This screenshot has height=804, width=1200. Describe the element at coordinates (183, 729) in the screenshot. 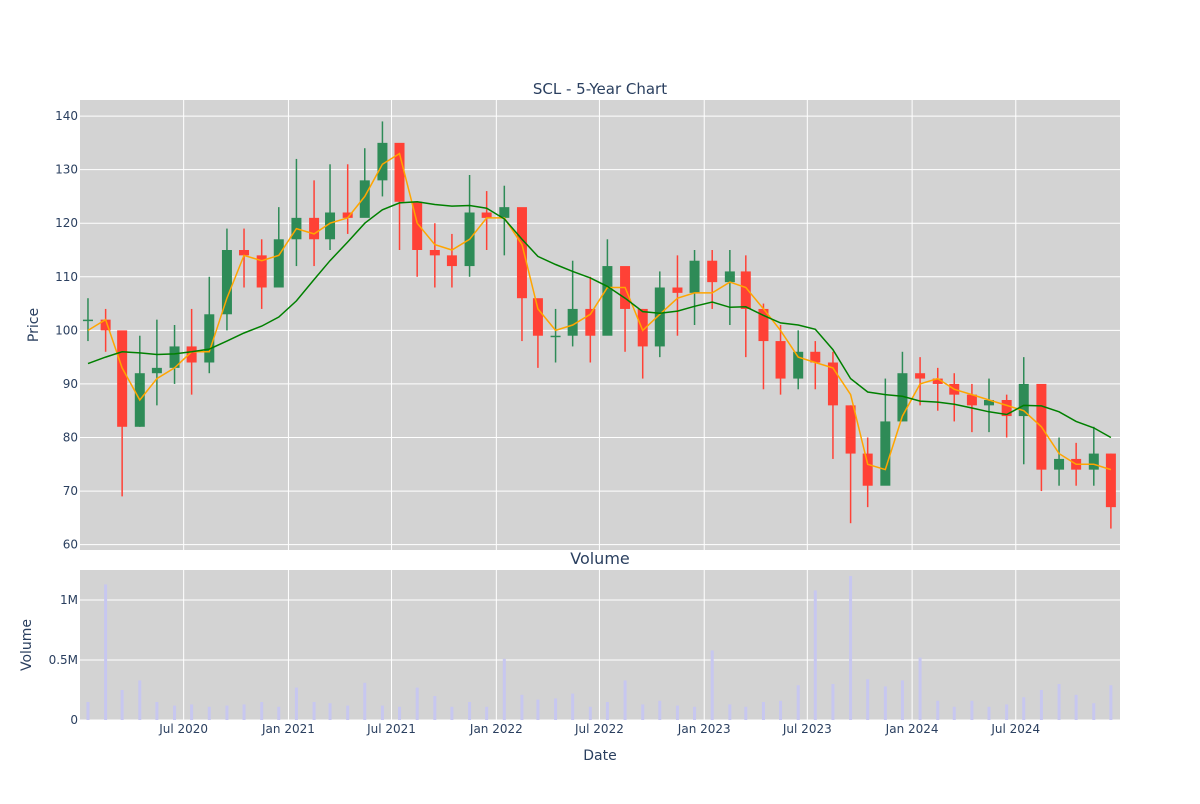

I see `x-tick-label: Jul 2020` at that location.